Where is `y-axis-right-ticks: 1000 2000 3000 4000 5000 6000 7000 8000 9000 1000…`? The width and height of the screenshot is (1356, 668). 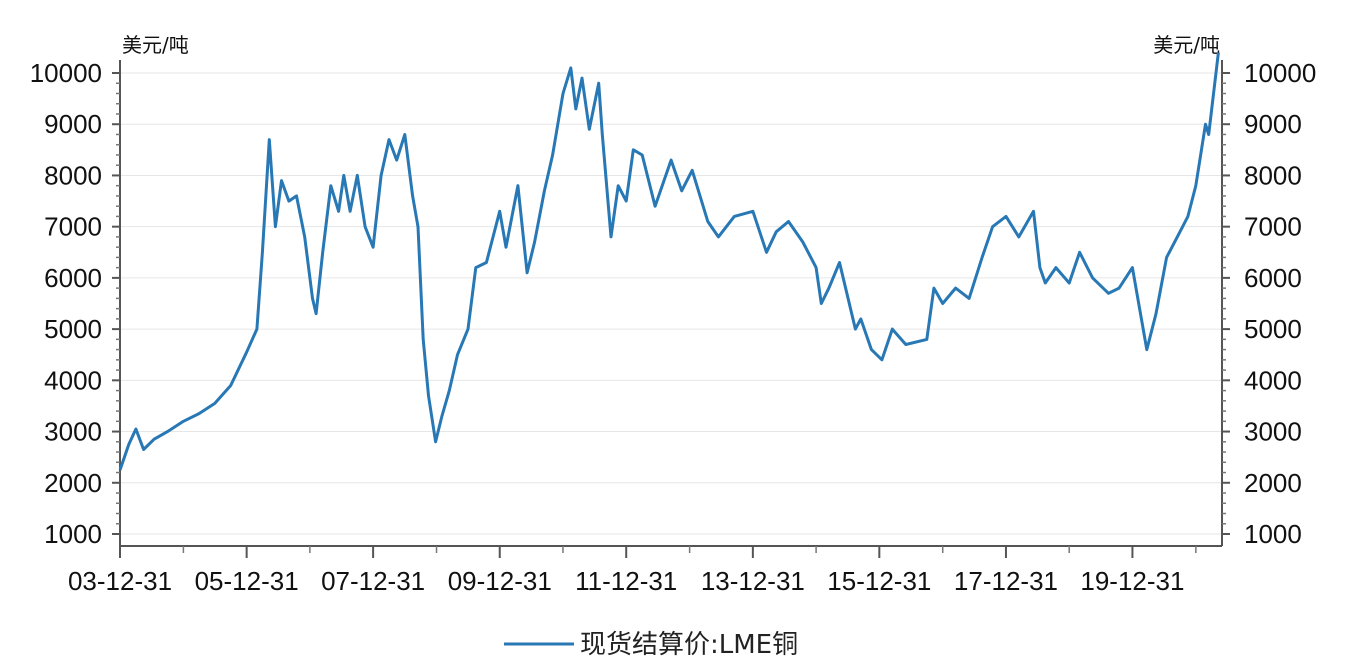
y-axis-right-ticks: 1000 2000 3000 4000 5000 6000 7000 8000 9000 1000… is located at coordinates (1269, 303).